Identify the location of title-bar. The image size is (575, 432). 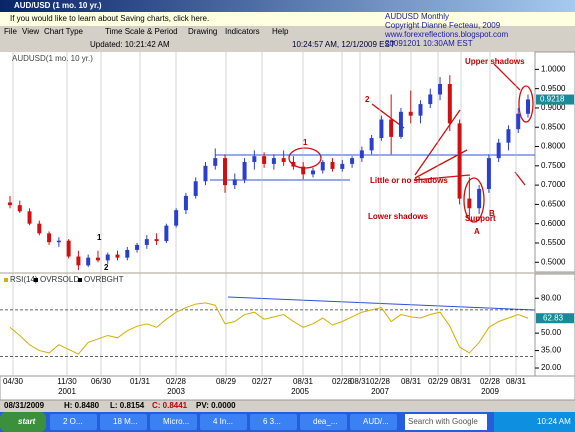
(287, 6).